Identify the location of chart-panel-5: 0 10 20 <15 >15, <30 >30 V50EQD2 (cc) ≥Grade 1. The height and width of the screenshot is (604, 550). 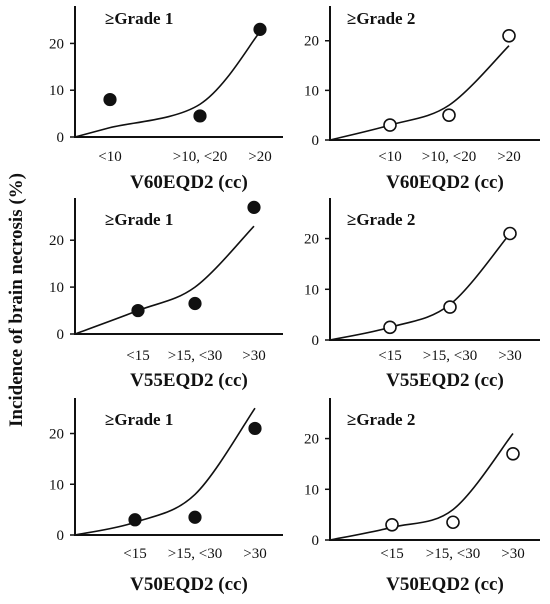
(166, 496).